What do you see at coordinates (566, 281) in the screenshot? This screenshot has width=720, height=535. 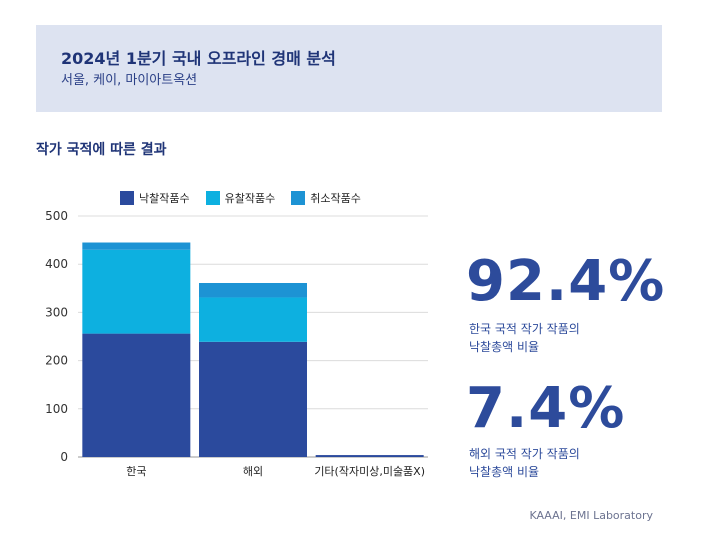 I see `stat-korean-value: 92.4%` at bounding box center [566, 281].